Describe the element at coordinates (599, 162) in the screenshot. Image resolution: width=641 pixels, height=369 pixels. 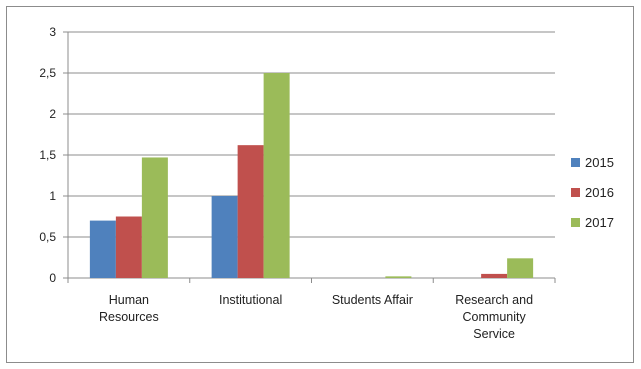
I see `legend-label: 2015` at that location.